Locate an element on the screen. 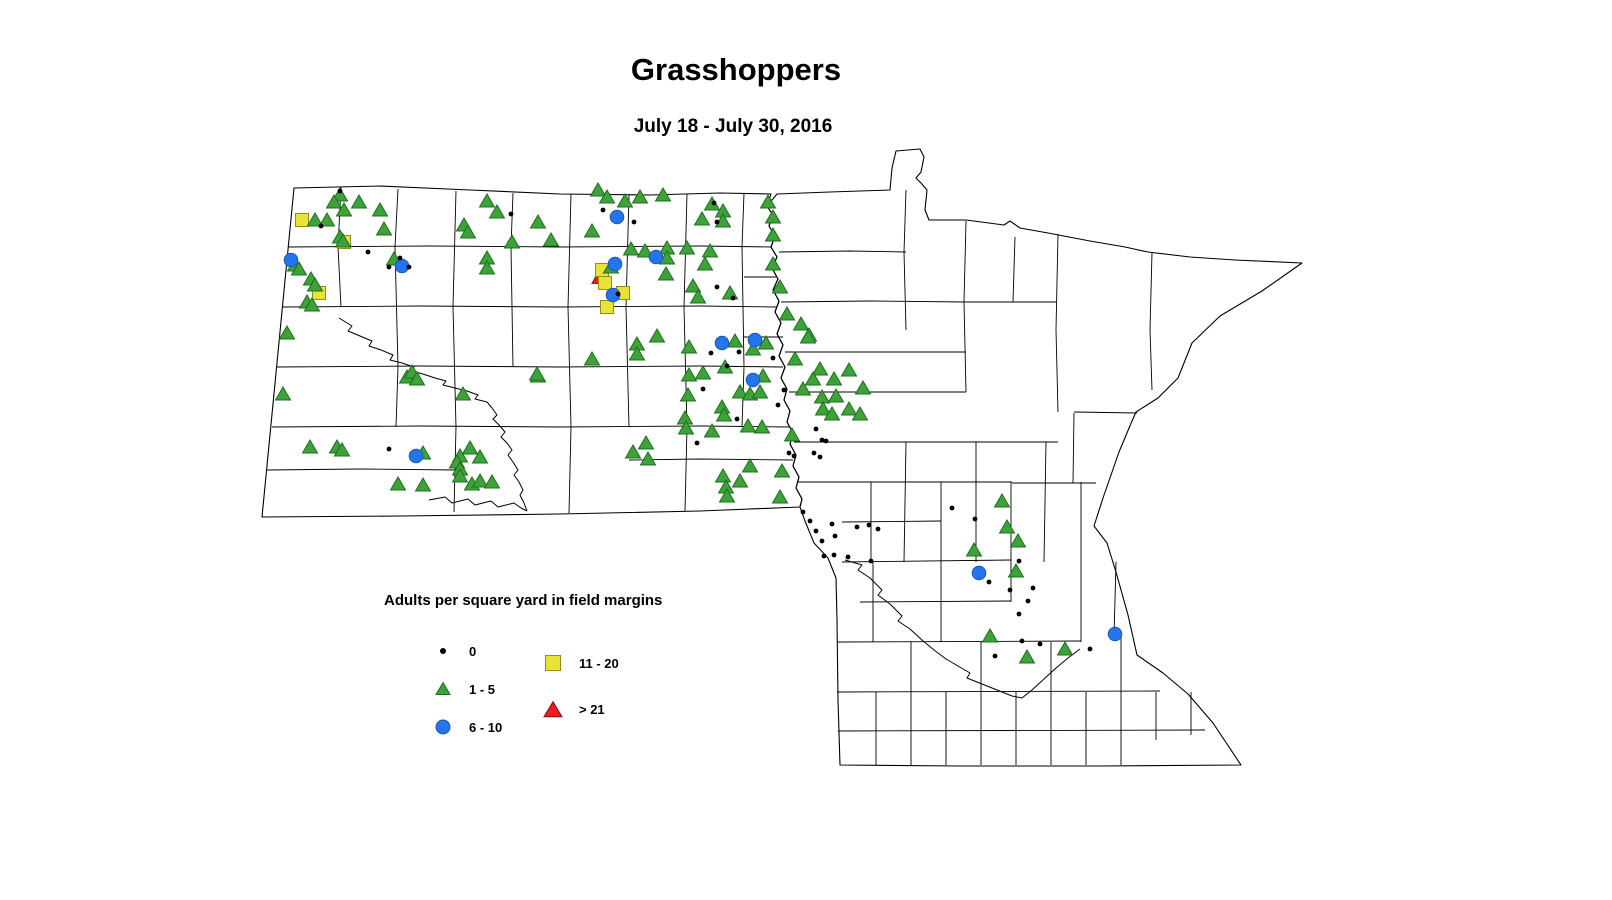 This screenshot has height=900, width=1612. red-triangle-glyph is located at coordinates (553, 709).